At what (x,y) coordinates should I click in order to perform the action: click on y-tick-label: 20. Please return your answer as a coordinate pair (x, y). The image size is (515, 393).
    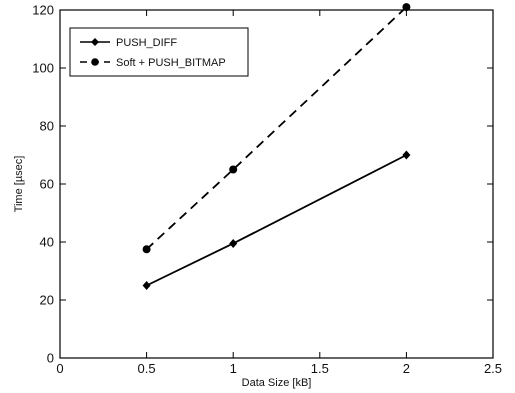
    Looking at the image, I should click on (47, 300).